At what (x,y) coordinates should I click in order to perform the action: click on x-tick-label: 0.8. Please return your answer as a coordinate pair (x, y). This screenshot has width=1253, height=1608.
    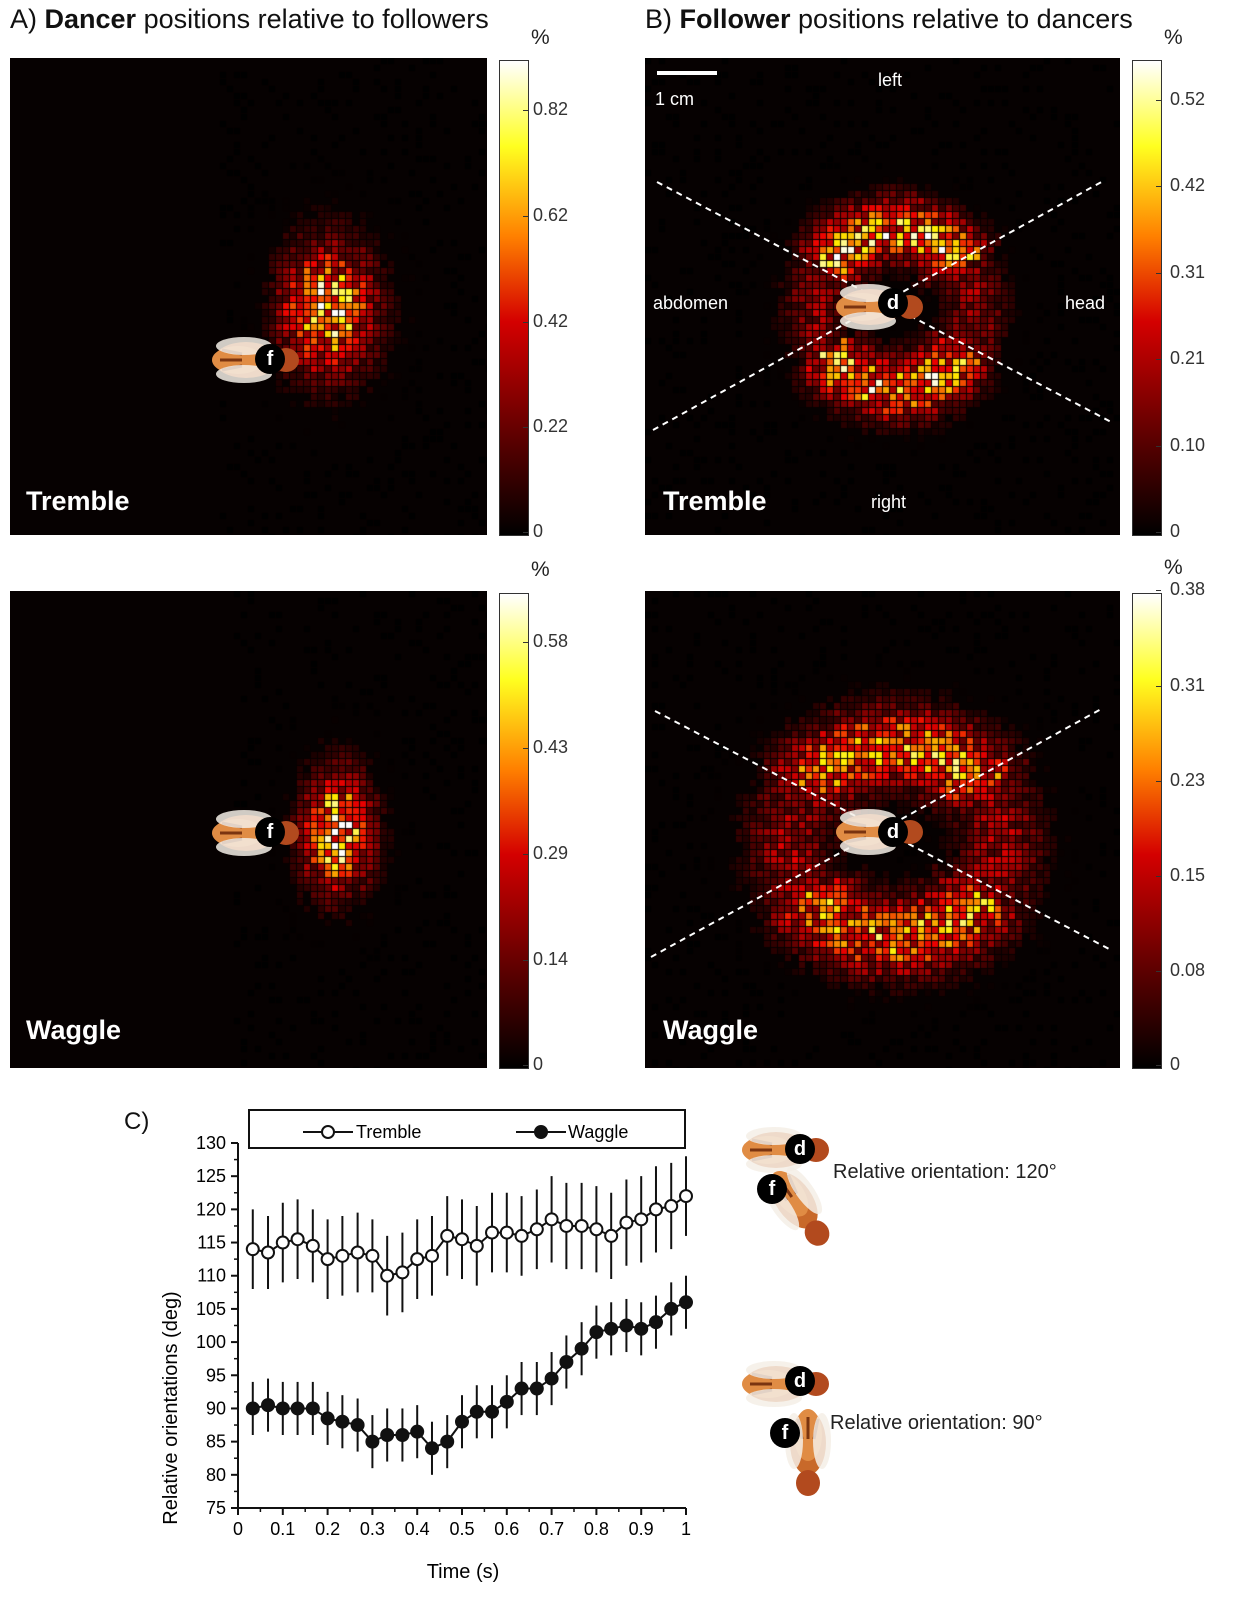
    Looking at the image, I should click on (596, 1529).